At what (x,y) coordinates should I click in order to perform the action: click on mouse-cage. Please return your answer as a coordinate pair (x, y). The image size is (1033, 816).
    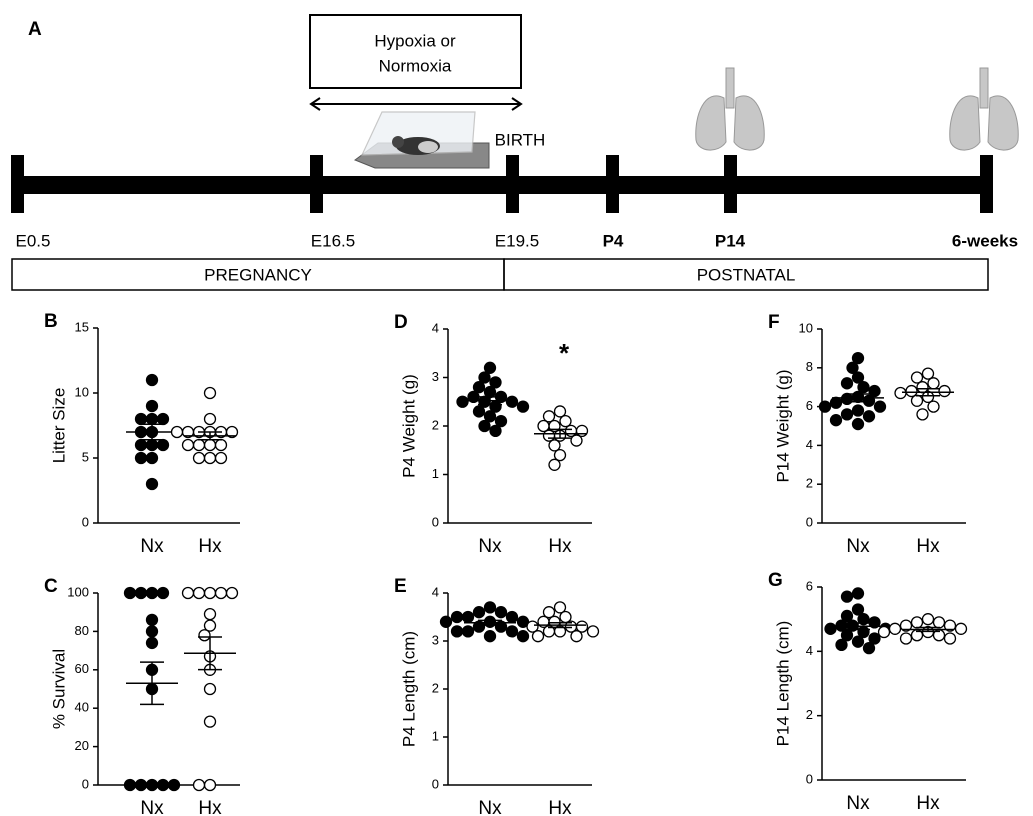
    Looking at the image, I should click on (421, 140).